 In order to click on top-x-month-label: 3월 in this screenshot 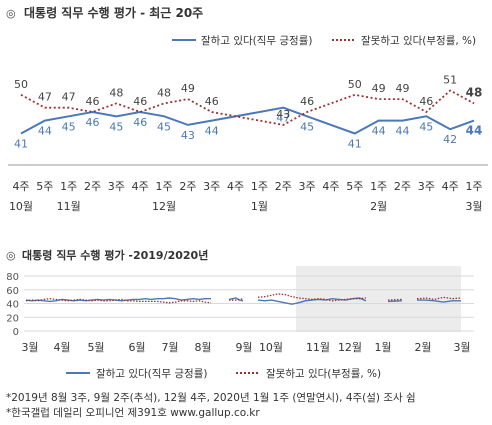, I will do `click(473, 206)`.